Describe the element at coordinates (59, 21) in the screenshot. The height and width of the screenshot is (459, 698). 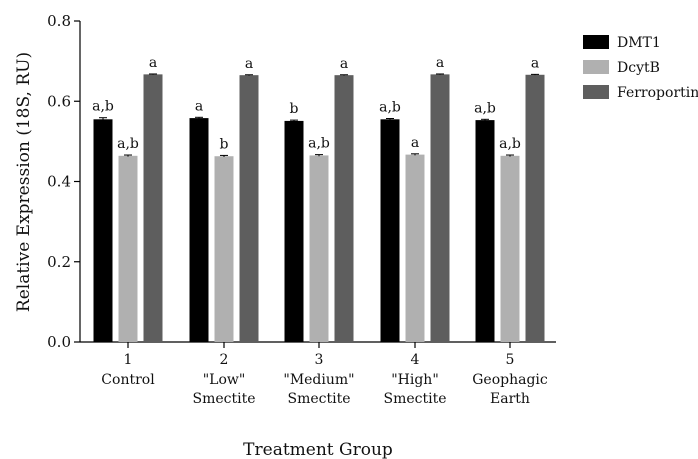
I see `y-tick-label: 0.8` at that location.